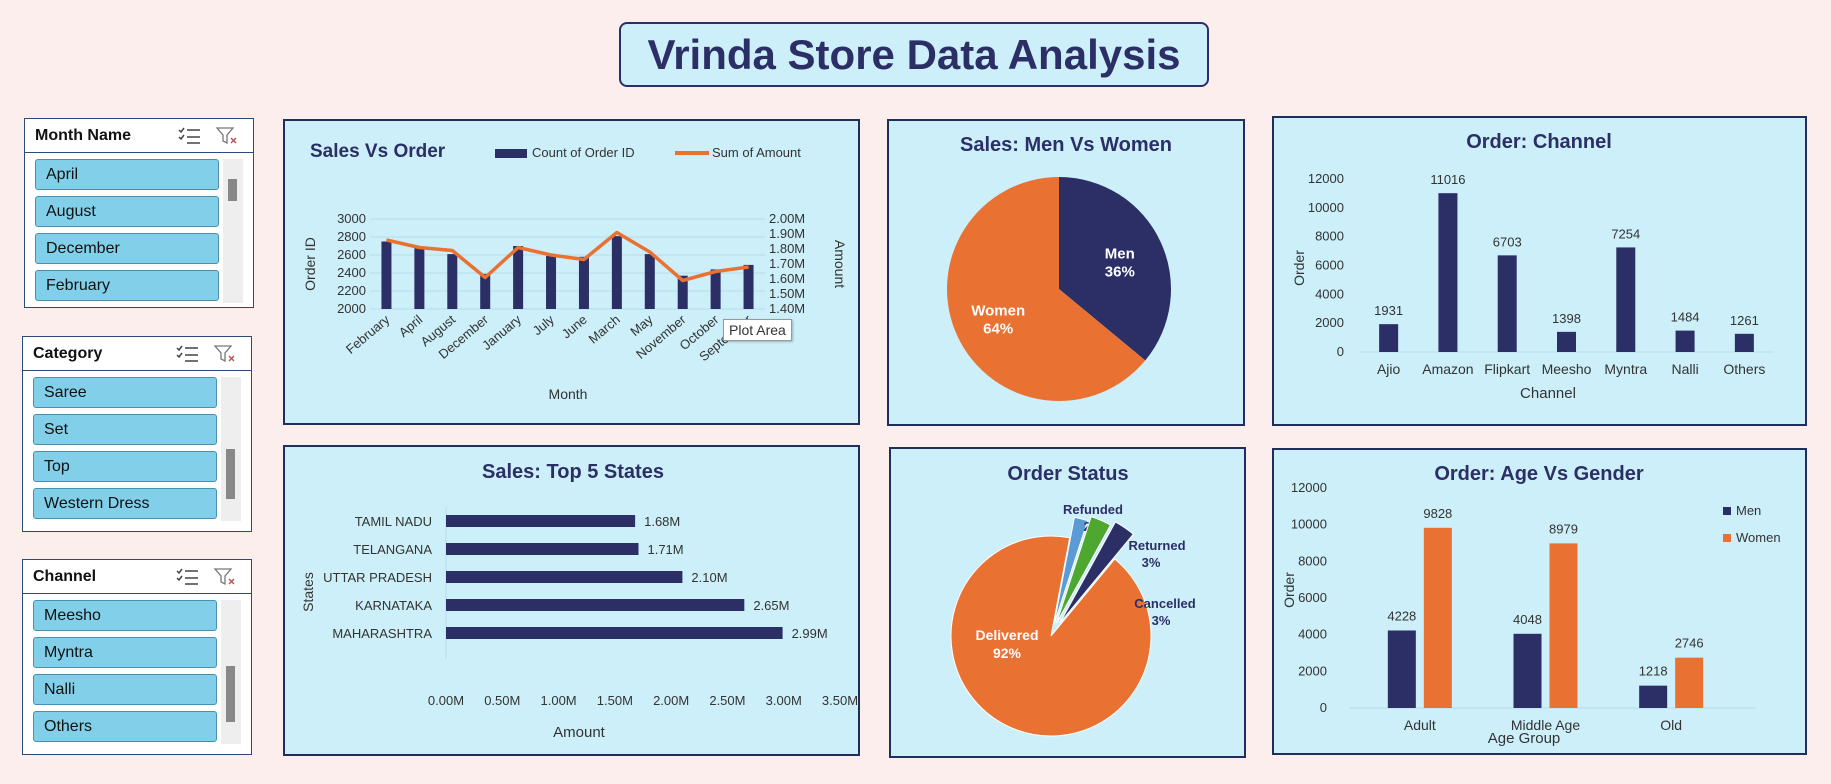 The width and height of the screenshot is (1831, 784). Describe the element at coordinates (368, 333) in the screenshot. I see `x-tick-label: February` at that location.